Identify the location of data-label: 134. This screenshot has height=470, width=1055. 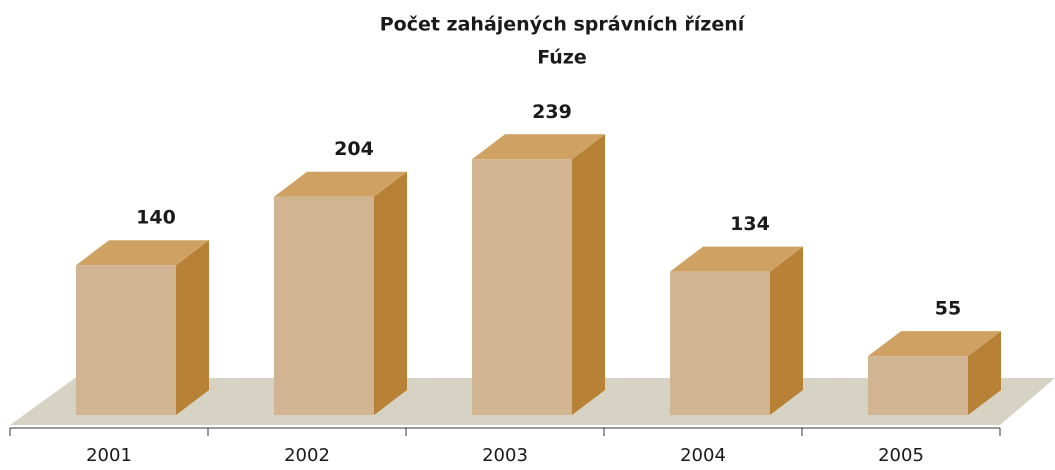
(750, 224).